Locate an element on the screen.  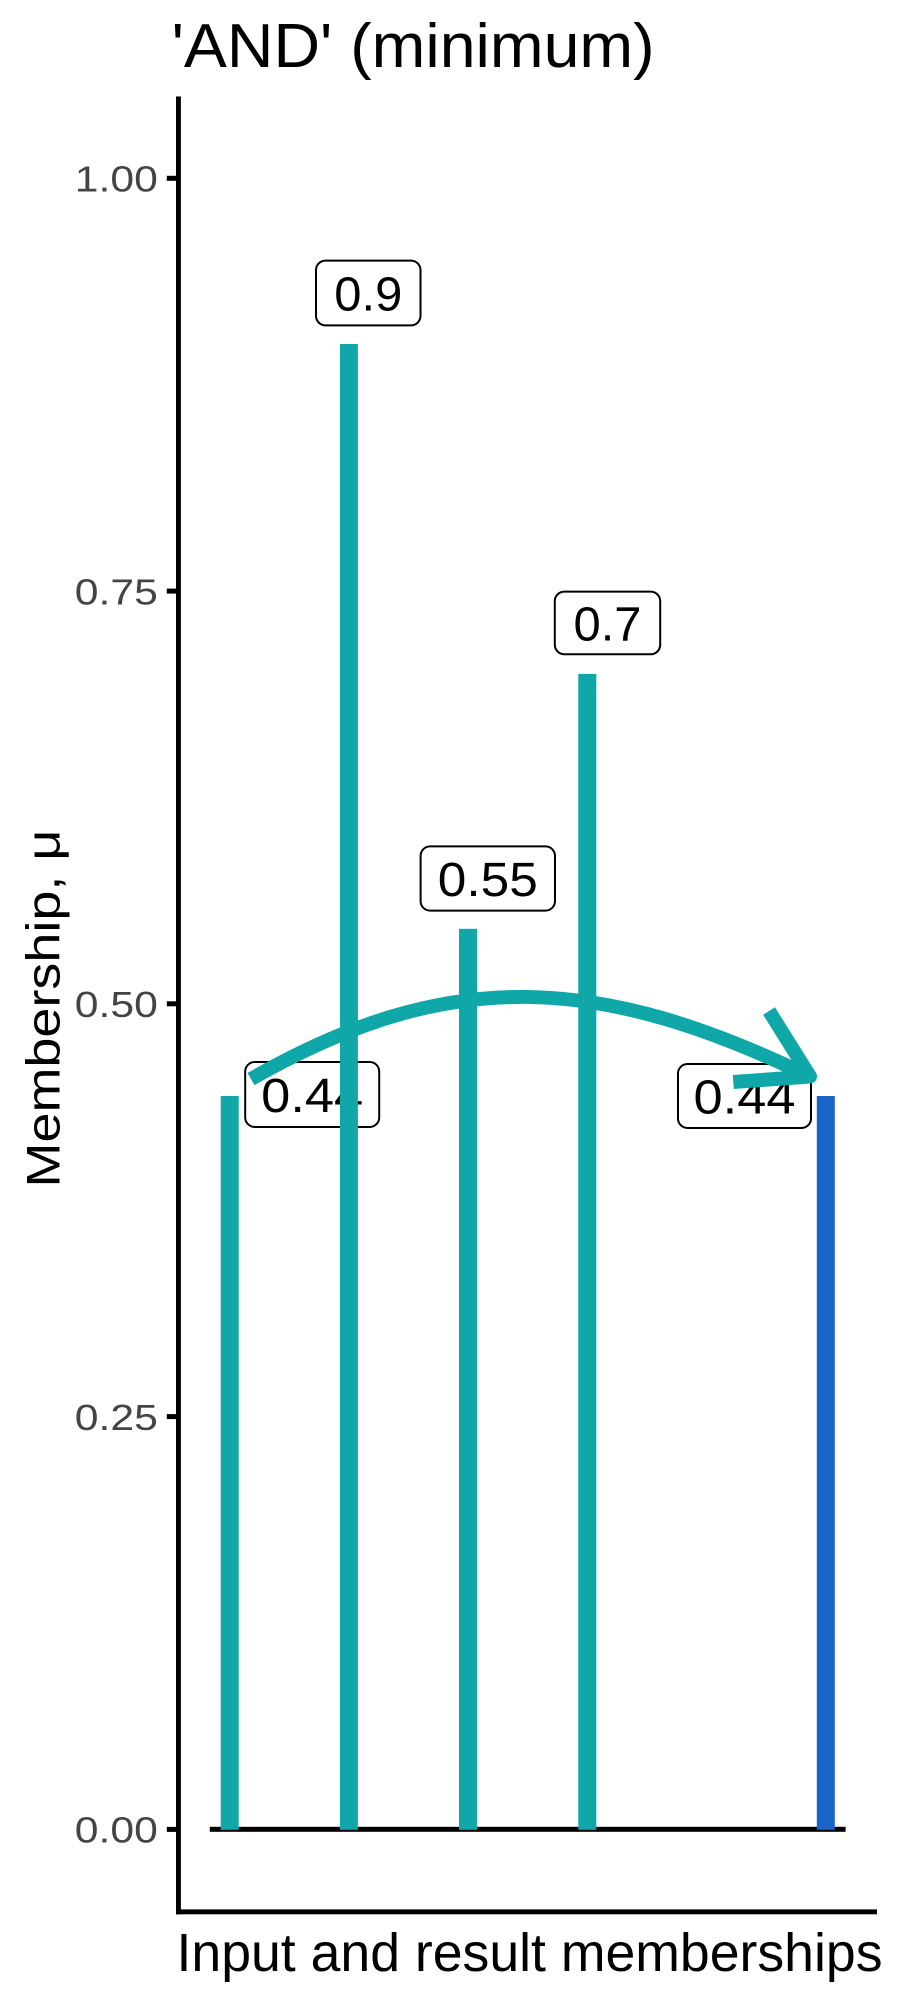
svg-text: 0.55 is located at coordinates (488, 880).